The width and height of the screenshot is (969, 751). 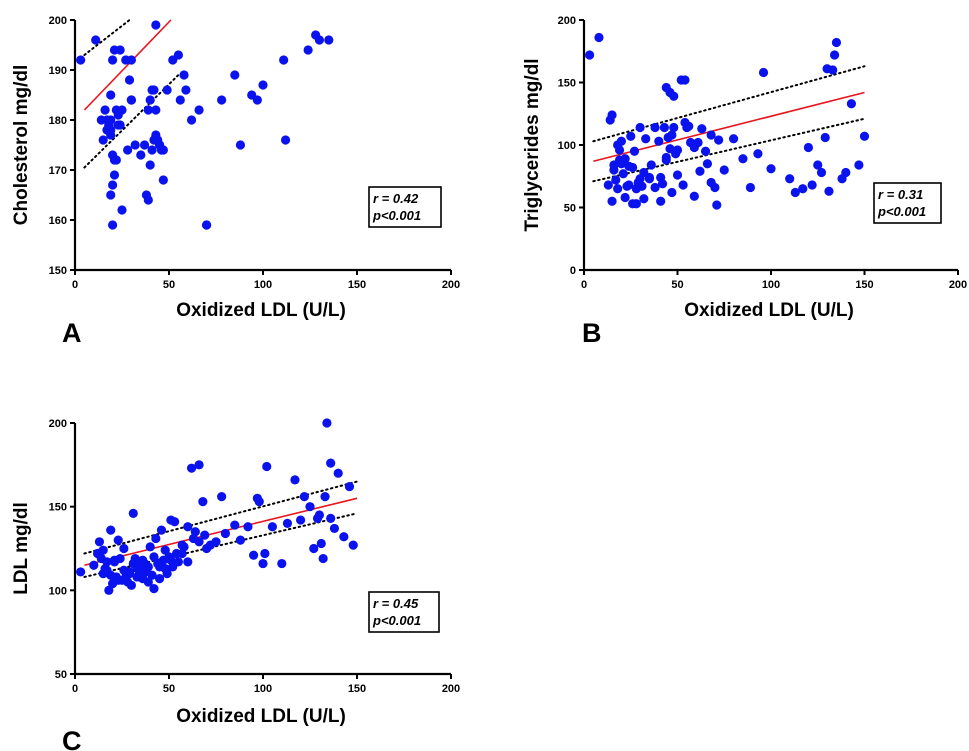 I want to click on x-axis-label: Oxidized LDL (U/L), so click(x=261, y=716).